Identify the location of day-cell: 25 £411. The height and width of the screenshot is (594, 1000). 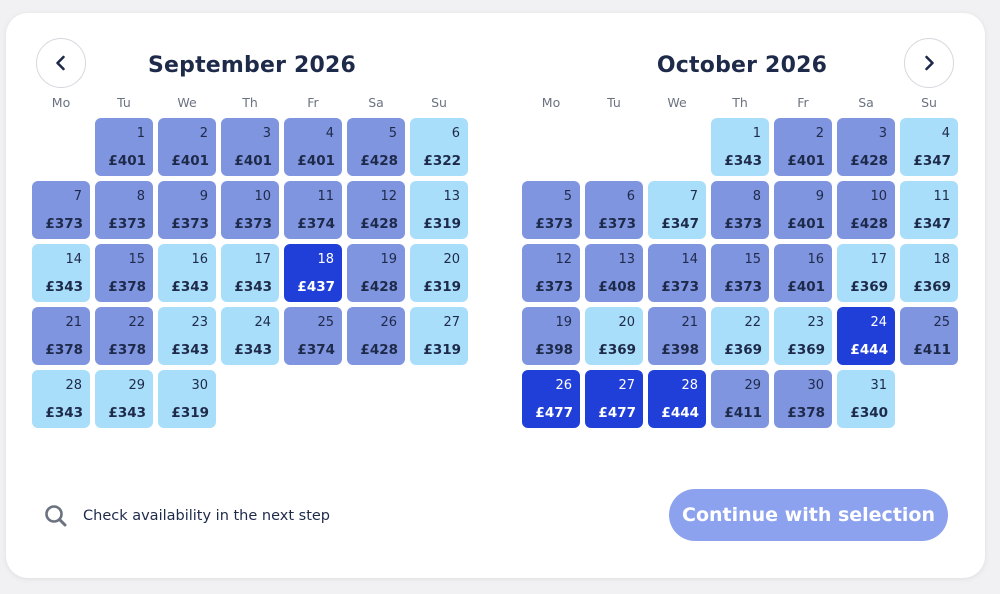
(929, 336).